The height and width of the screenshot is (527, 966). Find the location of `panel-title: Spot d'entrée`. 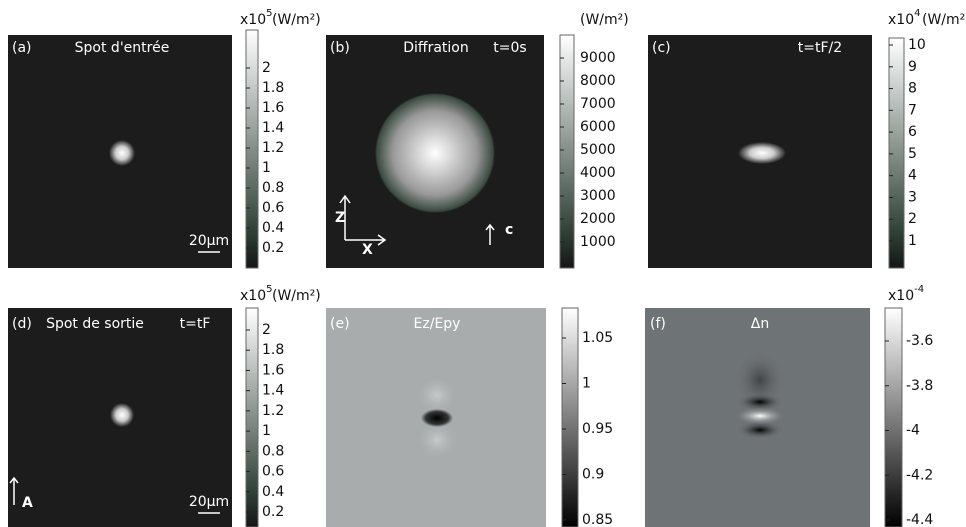

panel-title: Spot d'entrée is located at coordinates (122, 48).